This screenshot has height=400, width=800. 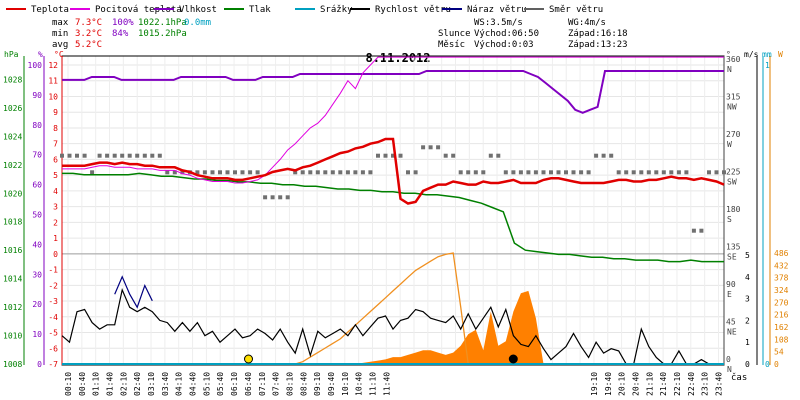 I want to click on sunrise-marker, so click(x=248, y=359).